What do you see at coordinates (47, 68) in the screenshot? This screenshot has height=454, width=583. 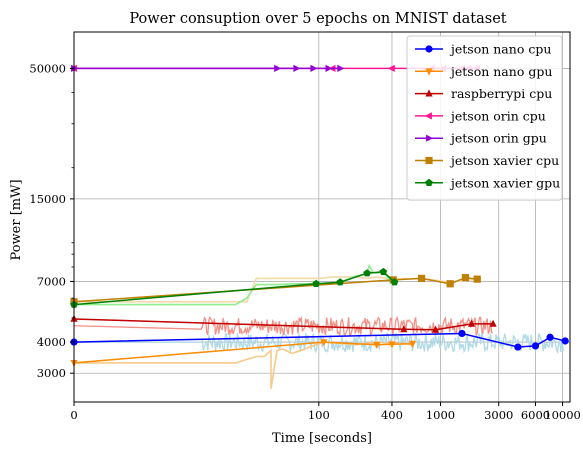 I see `y-tick-label: 50000` at bounding box center [47, 68].